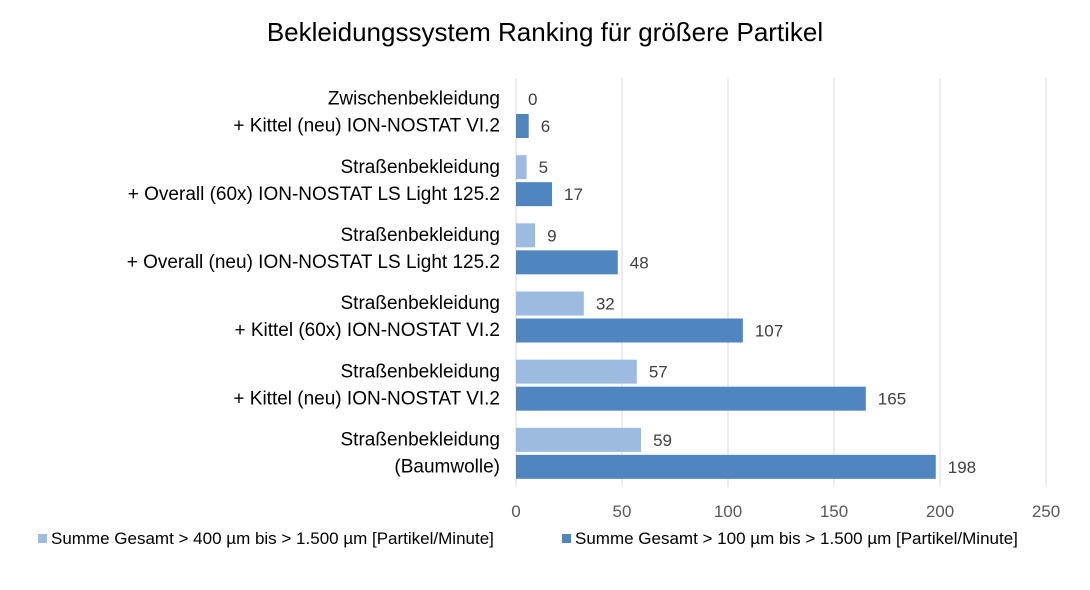 This screenshot has width=1090, height=590. I want to click on data-label-series1-cat4: 32, so click(605, 304).